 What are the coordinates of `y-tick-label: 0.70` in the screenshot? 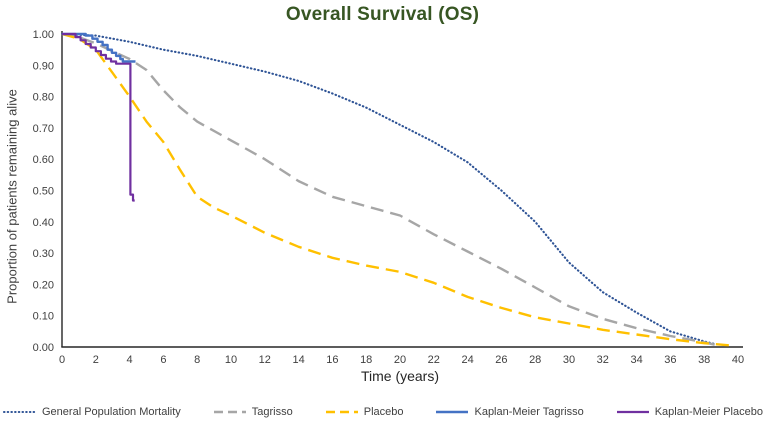 It's located at (43, 129).